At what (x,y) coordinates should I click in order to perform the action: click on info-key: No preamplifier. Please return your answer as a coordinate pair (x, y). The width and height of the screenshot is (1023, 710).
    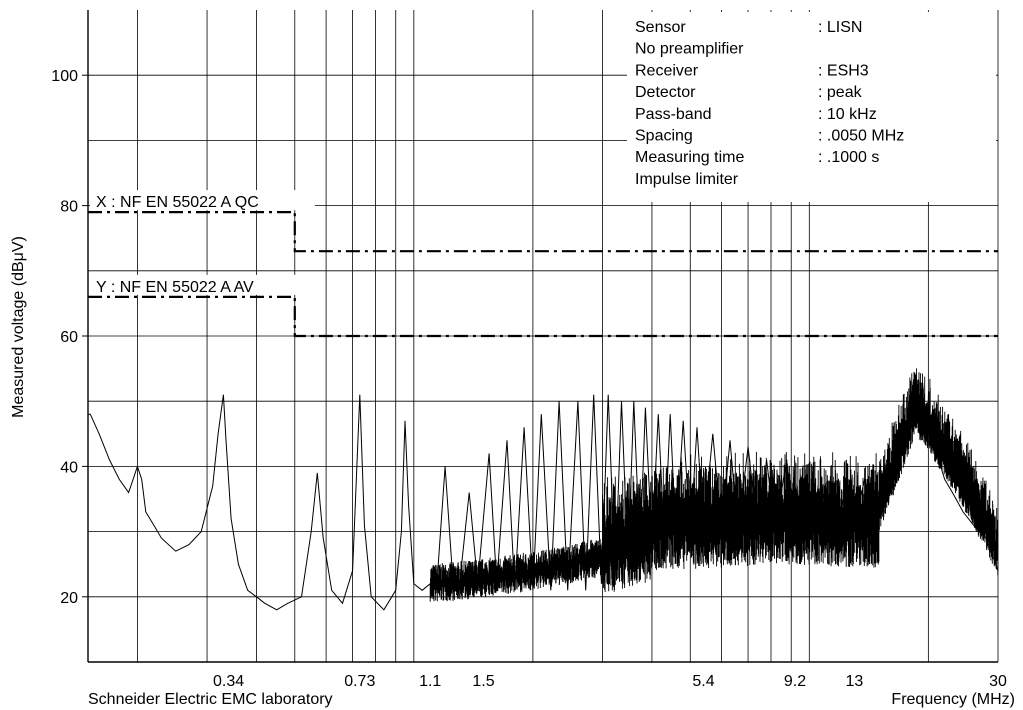
    Looking at the image, I should click on (689, 49).